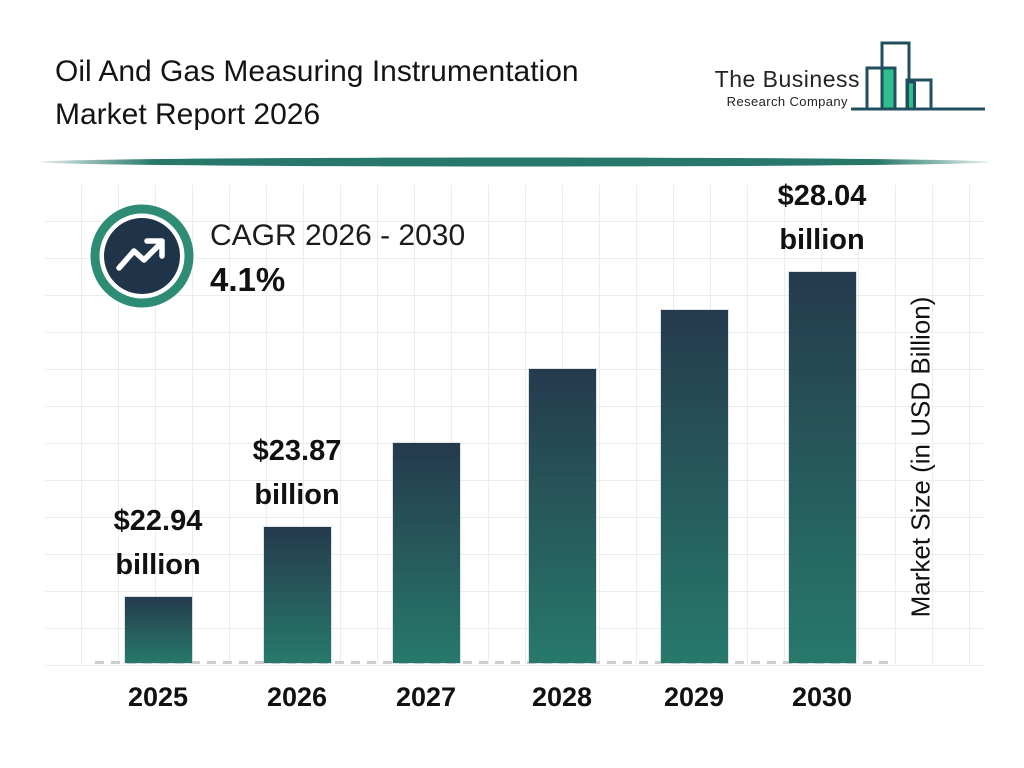 The height and width of the screenshot is (768, 1024). Describe the element at coordinates (787, 79) in the screenshot. I see `logo-company-name: The Business` at that location.